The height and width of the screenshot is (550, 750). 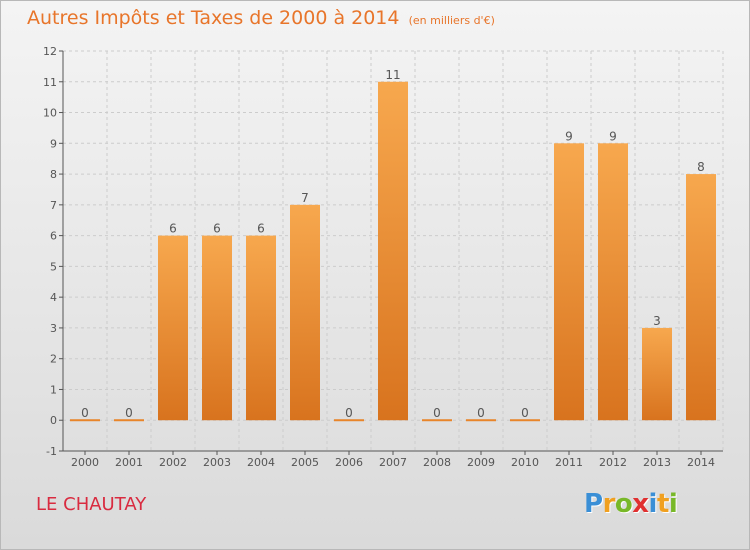 What do you see at coordinates (640, 504) in the screenshot?
I see `logo-letter: x` at bounding box center [640, 504].